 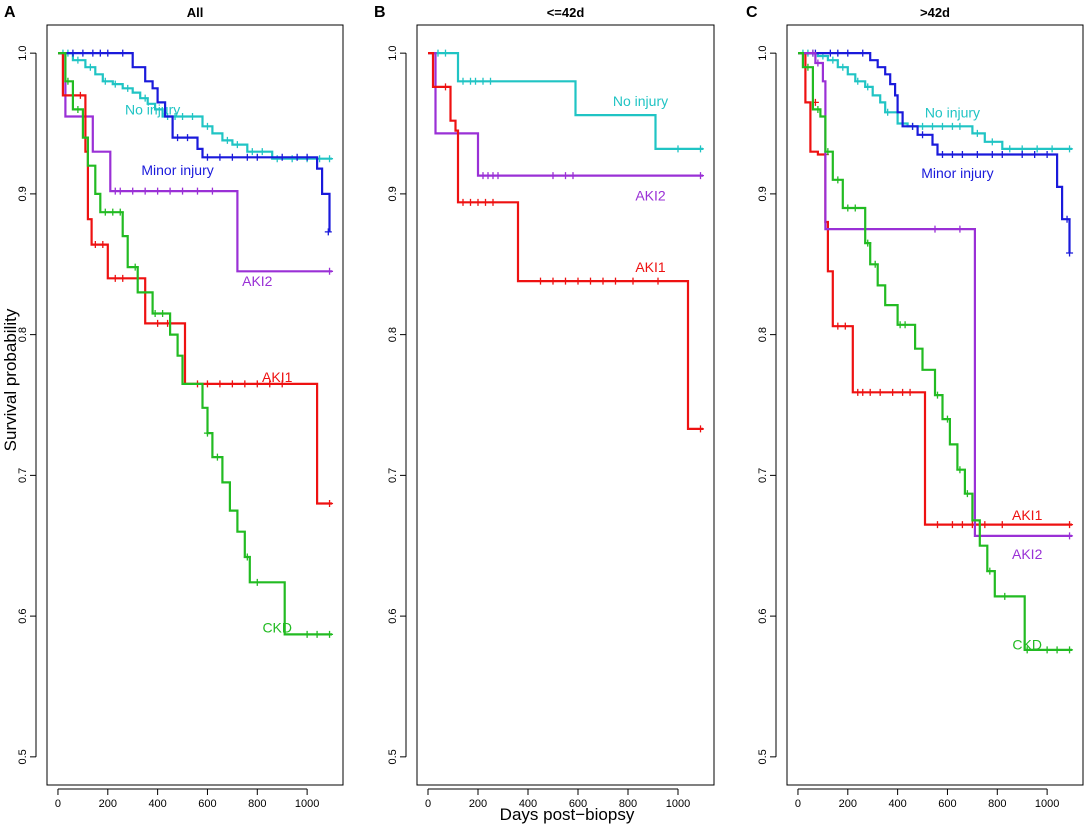 I want to click on survival-curve-no-injury, so click(x=565, y=101).